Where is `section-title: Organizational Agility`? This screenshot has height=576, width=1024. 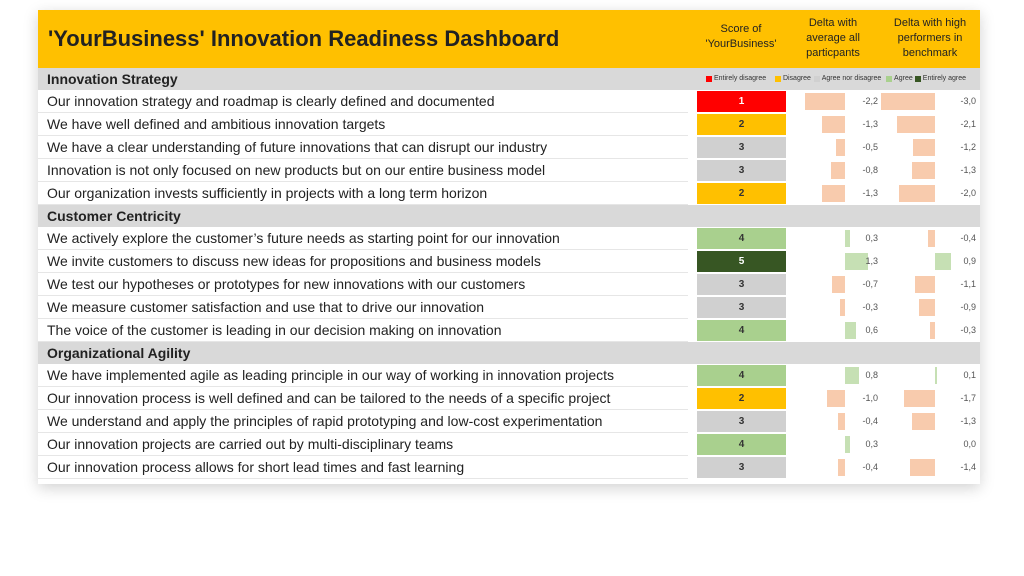 section-title: Organizational Agility is located at coordinates (119, 353).